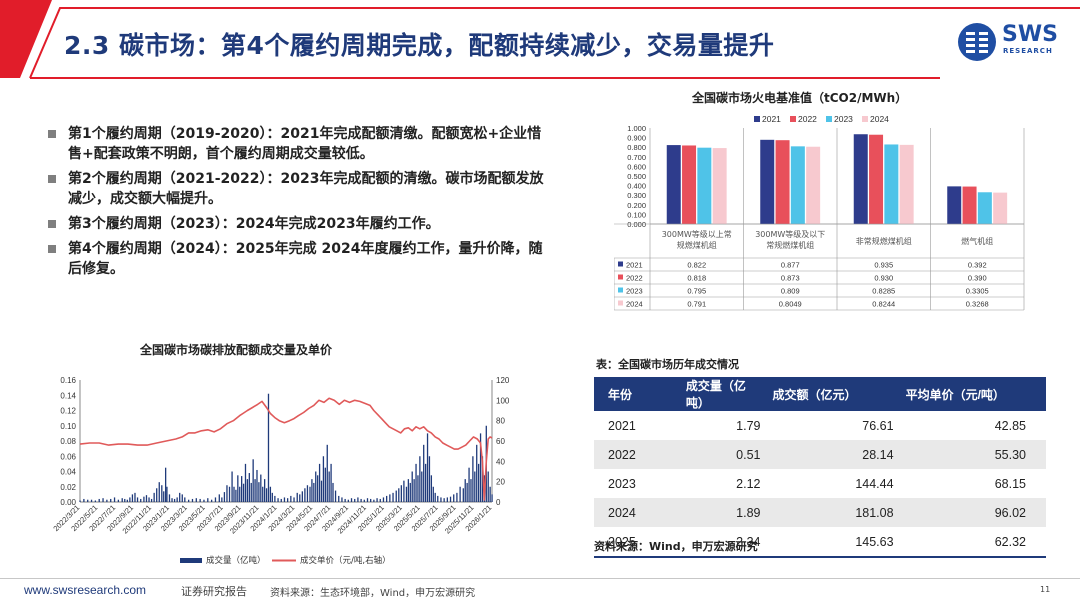 This screenshot has width=1080, height=607. I want to click on table-value: 0.818, so click(696, 278).